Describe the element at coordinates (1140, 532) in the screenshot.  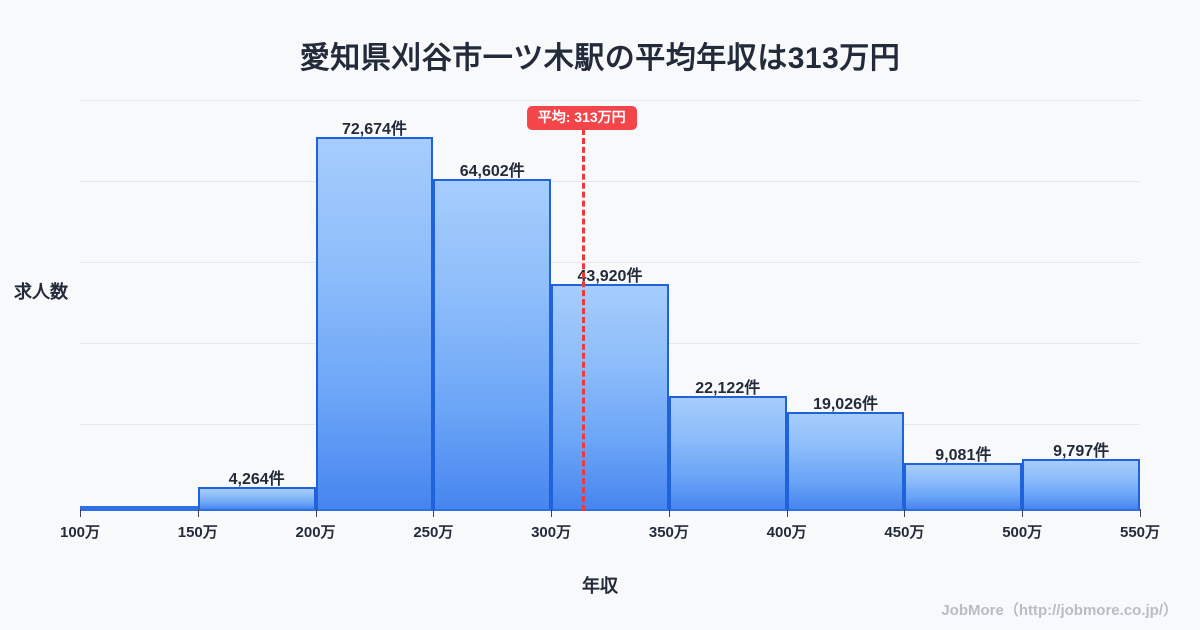
I see `x-axis-tick-label: 550万` at that location.